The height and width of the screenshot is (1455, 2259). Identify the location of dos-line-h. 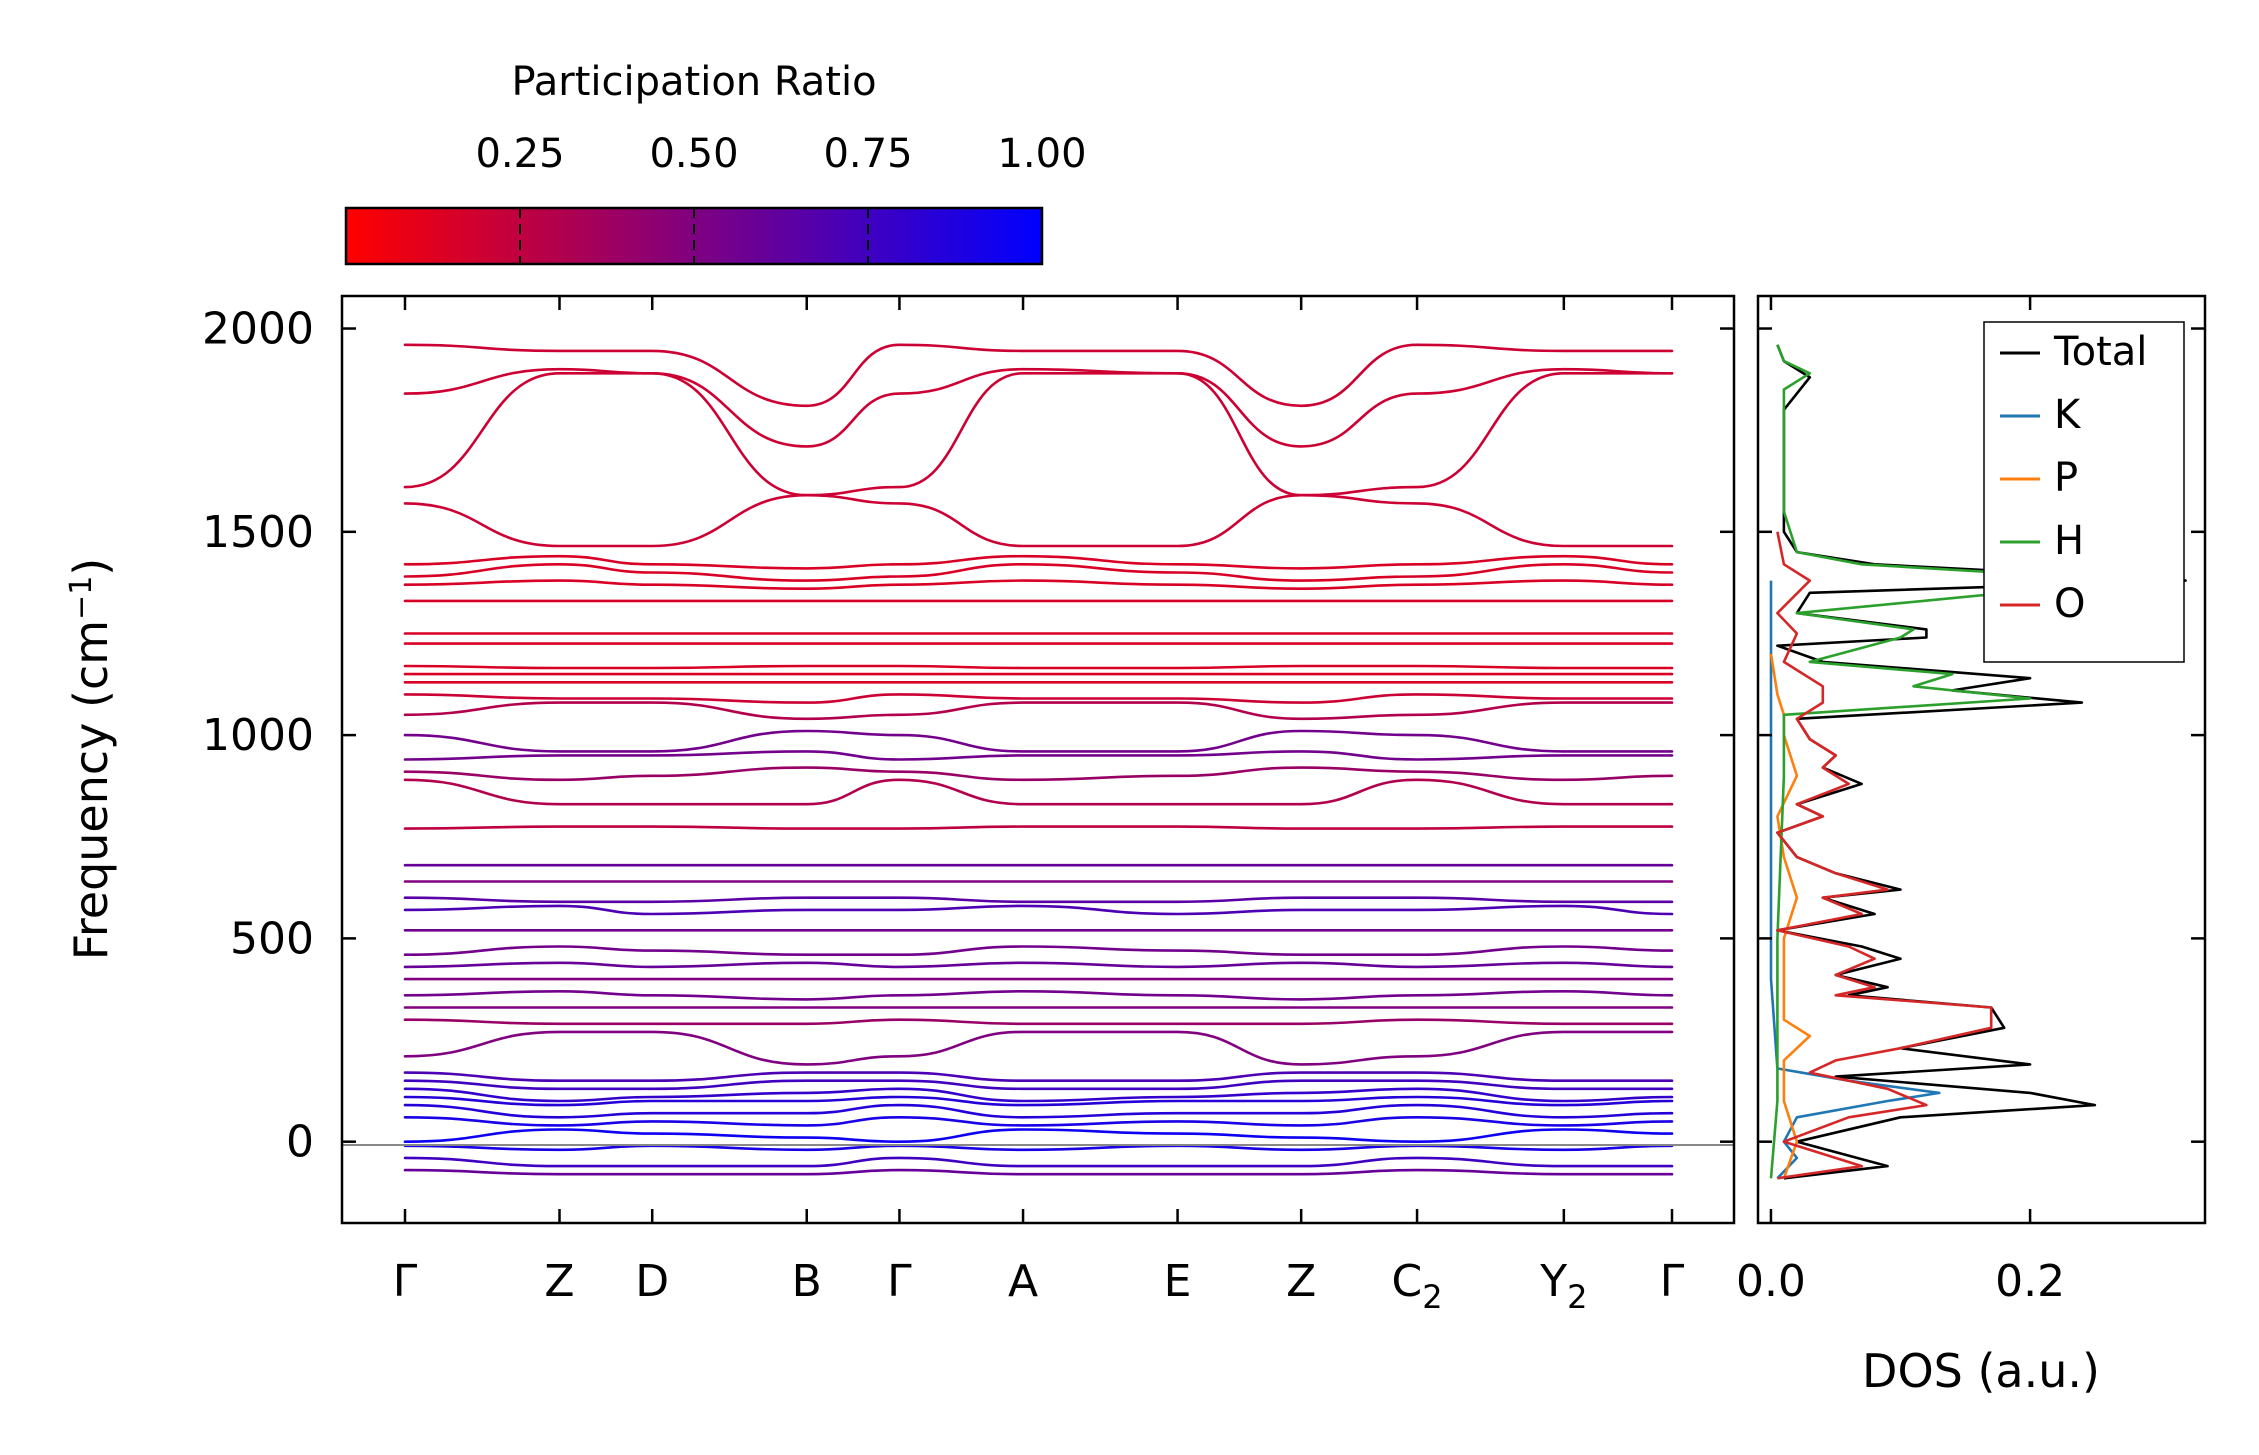
(1952, 761).